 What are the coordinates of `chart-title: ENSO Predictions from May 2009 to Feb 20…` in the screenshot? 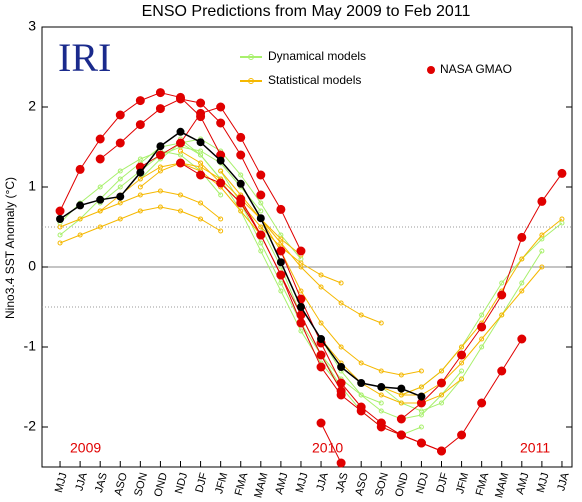 It's located at (306, 11).